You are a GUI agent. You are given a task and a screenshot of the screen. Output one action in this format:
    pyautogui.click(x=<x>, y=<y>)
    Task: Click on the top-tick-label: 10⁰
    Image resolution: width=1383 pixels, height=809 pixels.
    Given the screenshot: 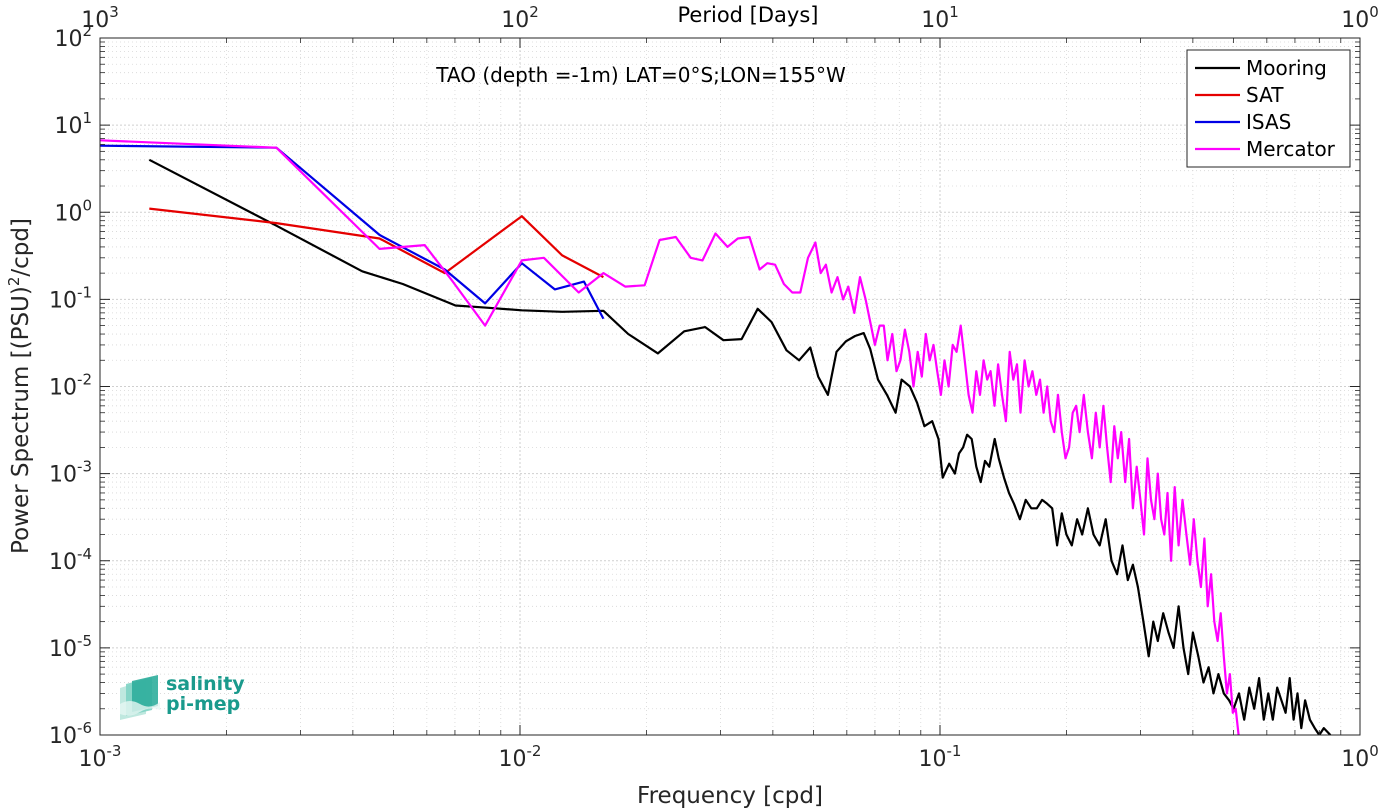 What is the action you would take?
    pyautogui.click(x=1360, y=18)
    